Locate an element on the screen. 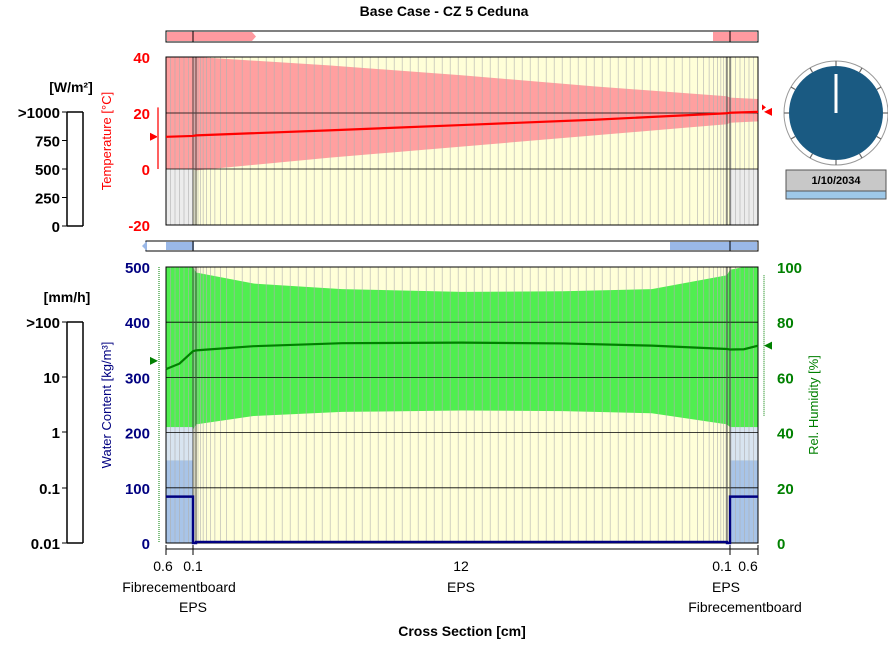 The height and width of the screenshot is (654, 888). middle-layer-indicator-bar is located at coordinates (450, 246).